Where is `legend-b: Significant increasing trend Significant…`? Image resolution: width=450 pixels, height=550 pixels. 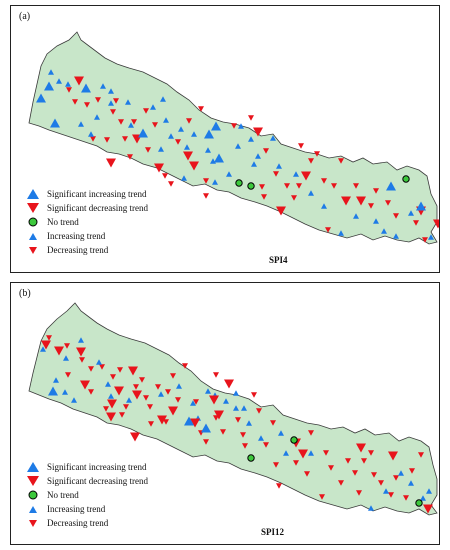 legend-b: Significant increasing trend Significant… is located at coordinates (86, 495).